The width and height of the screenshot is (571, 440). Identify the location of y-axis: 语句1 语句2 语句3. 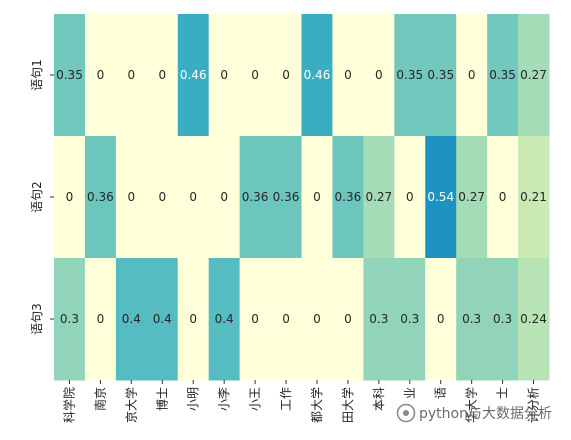
(42, 197).